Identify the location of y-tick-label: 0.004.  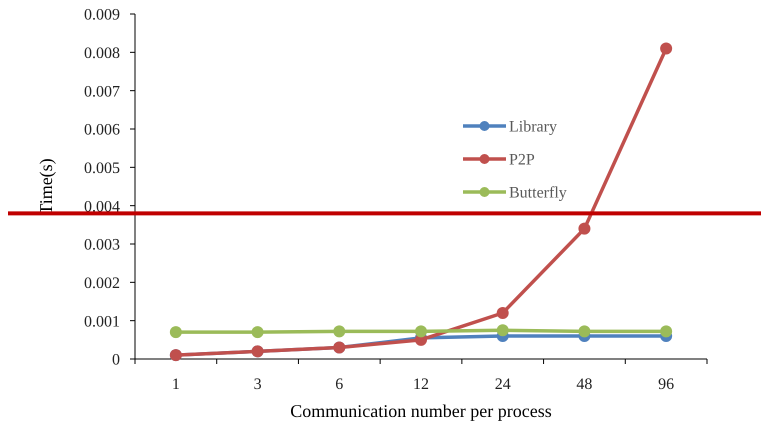
(102, 207).